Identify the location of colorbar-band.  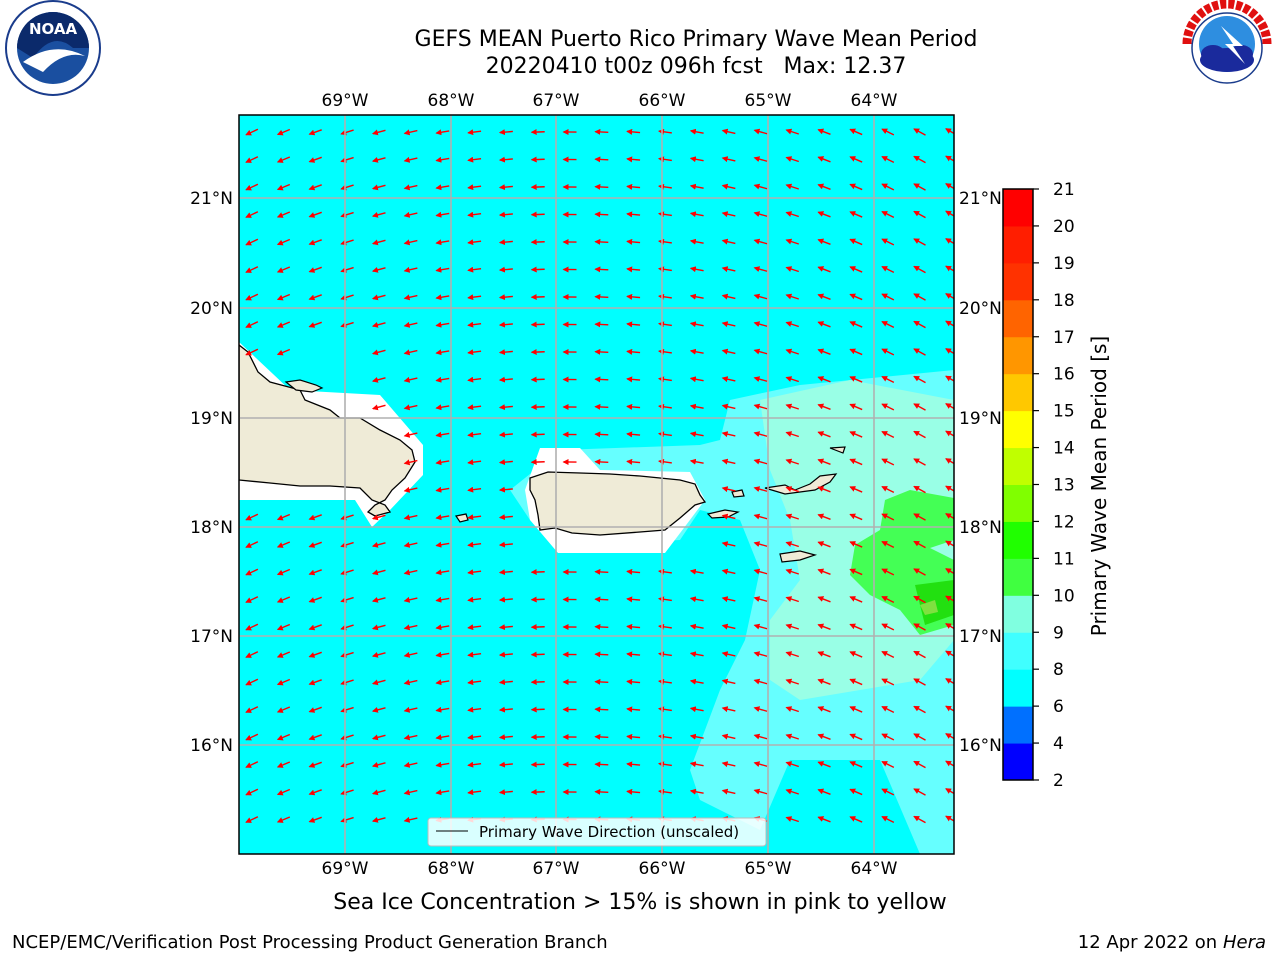
(1018, 503).